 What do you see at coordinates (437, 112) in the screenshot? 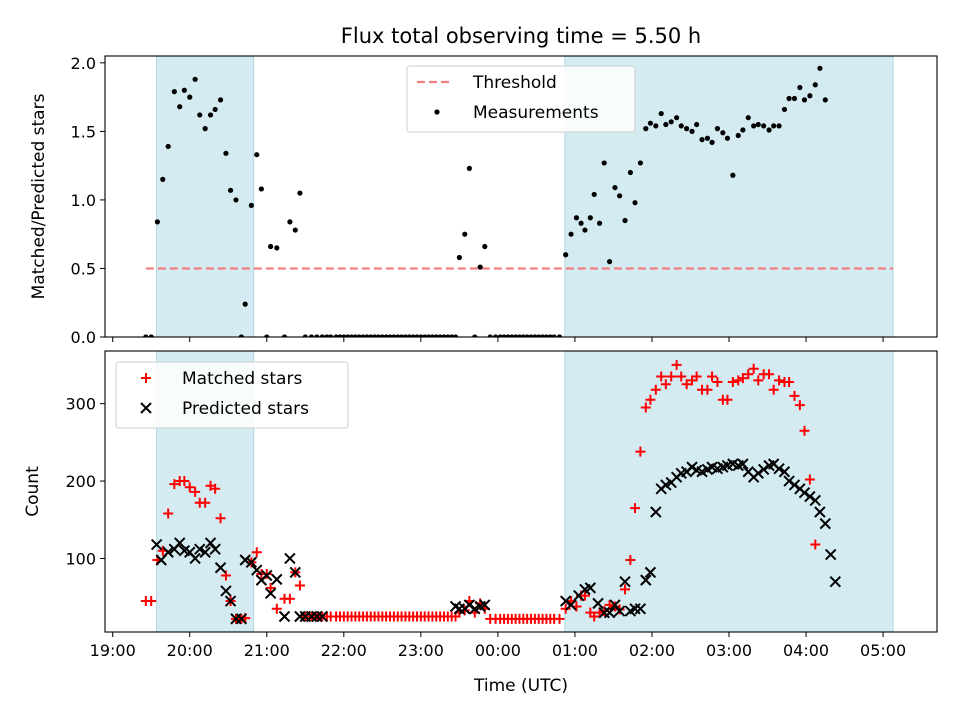
I see `legend-dot-sample` at bounding box center [437, 112].